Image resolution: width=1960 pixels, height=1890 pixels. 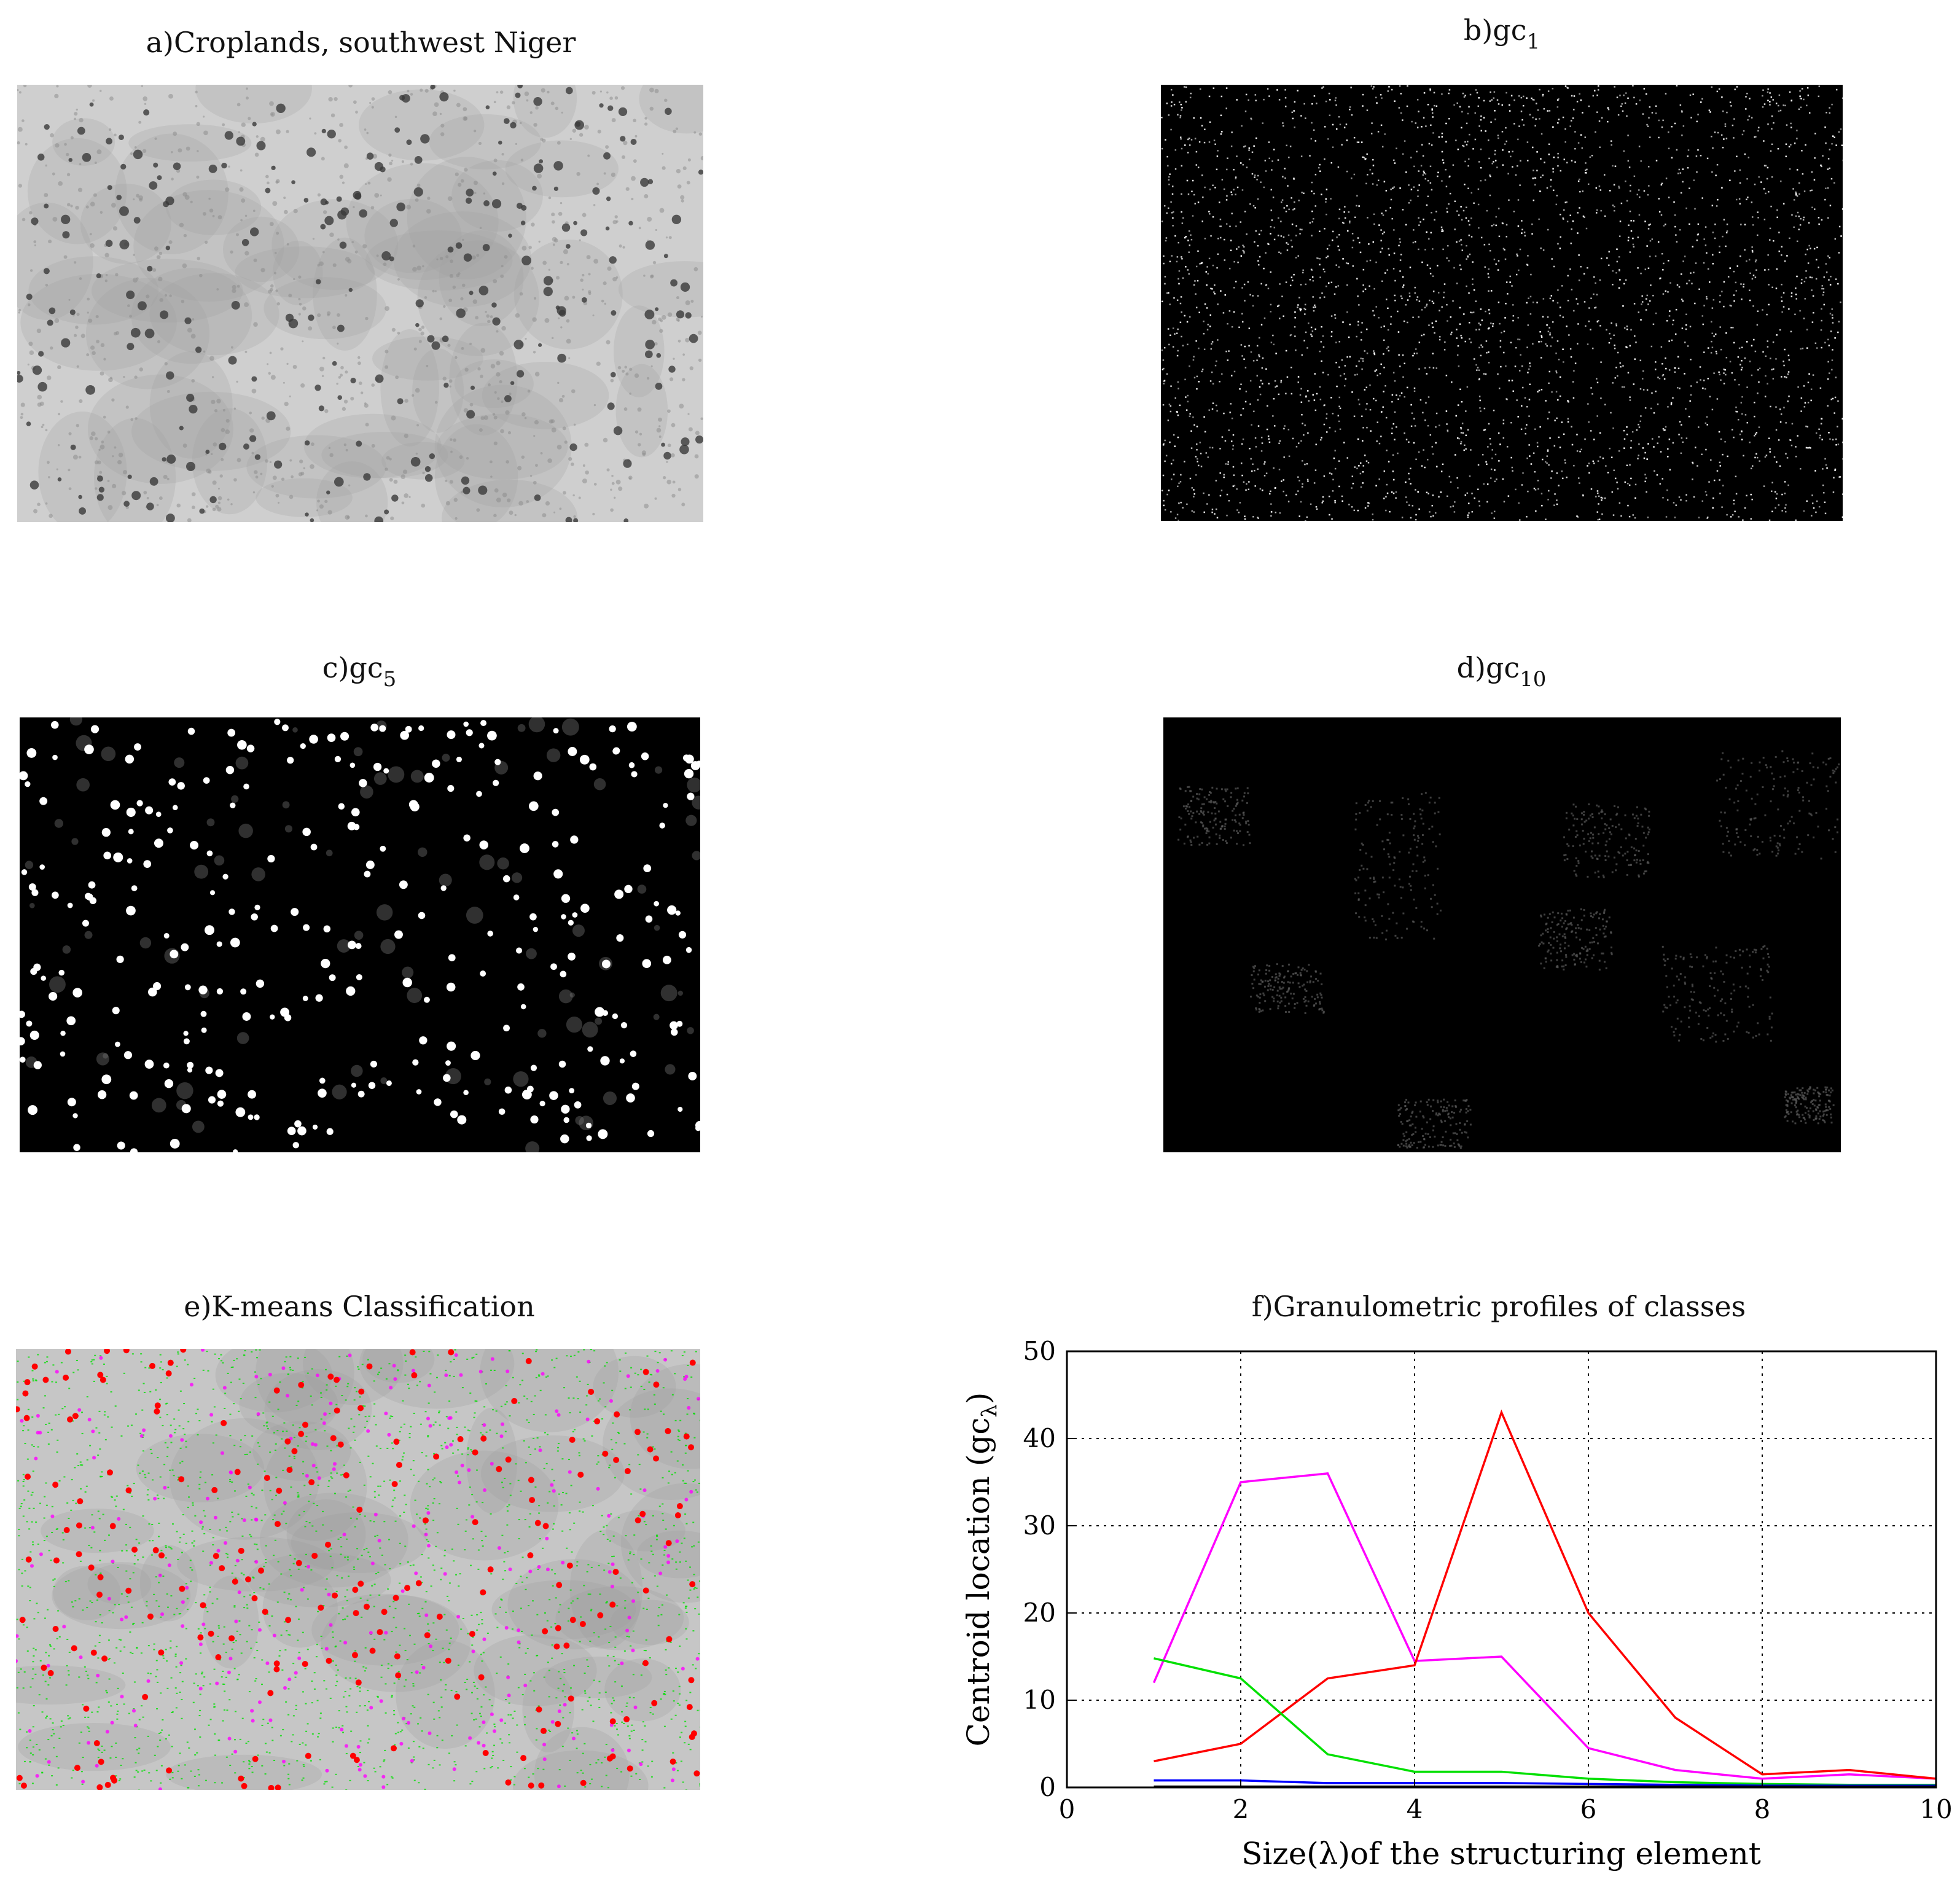 I want to click on x-tick-label: 10, so click(x=1935, y=1809).